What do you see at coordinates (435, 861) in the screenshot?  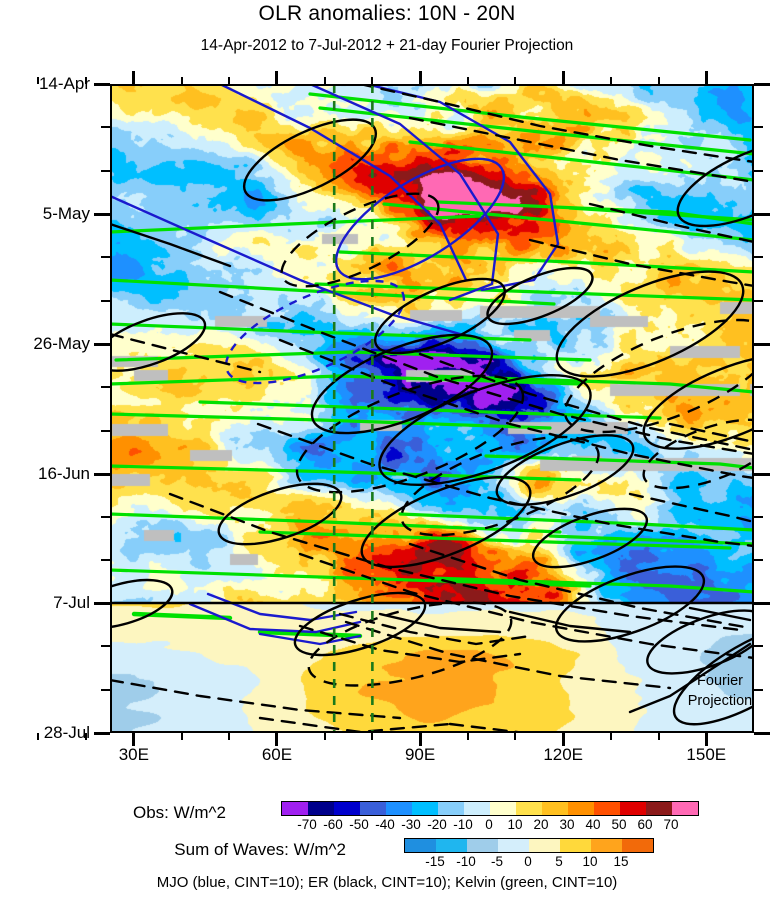 I see `waves-colorbar-tick: -15` at bounding box center [435, 861].